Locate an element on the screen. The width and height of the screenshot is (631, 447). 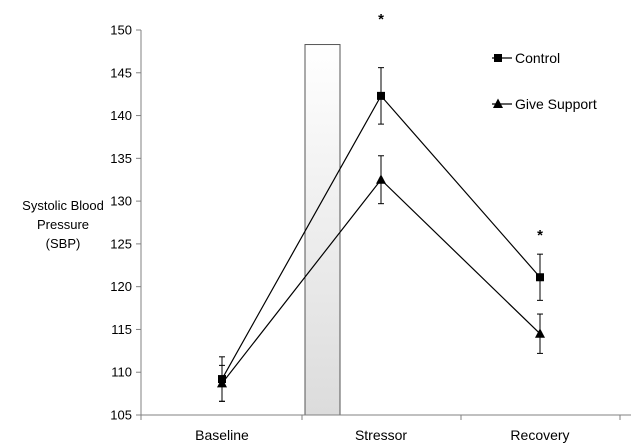
legend-item-give-support: Give Support is located at coordinates (544, 104).